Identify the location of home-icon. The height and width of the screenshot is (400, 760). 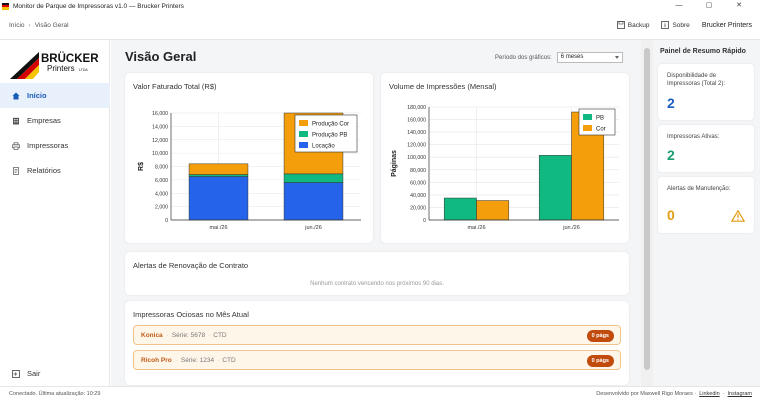
(16, 95).